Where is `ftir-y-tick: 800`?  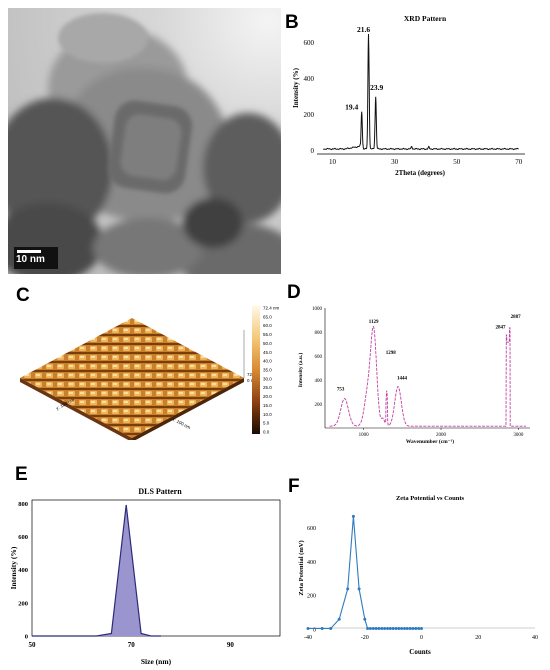 ftir-y-tick: 800 is located at coordinates (319, 333).